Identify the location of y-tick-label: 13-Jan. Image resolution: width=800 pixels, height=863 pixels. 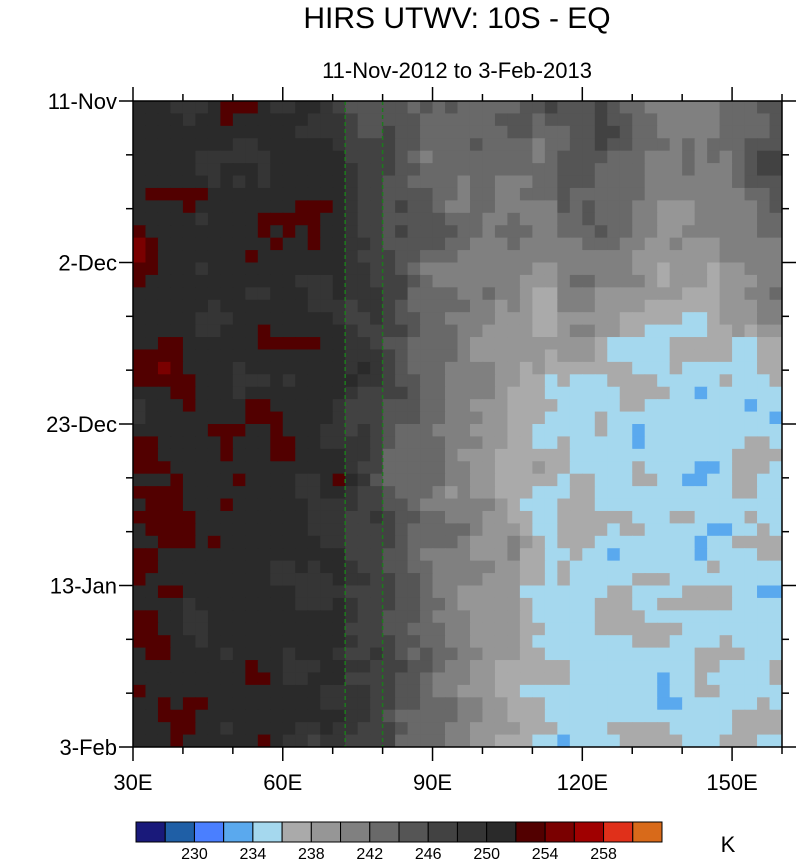
(83, 586).